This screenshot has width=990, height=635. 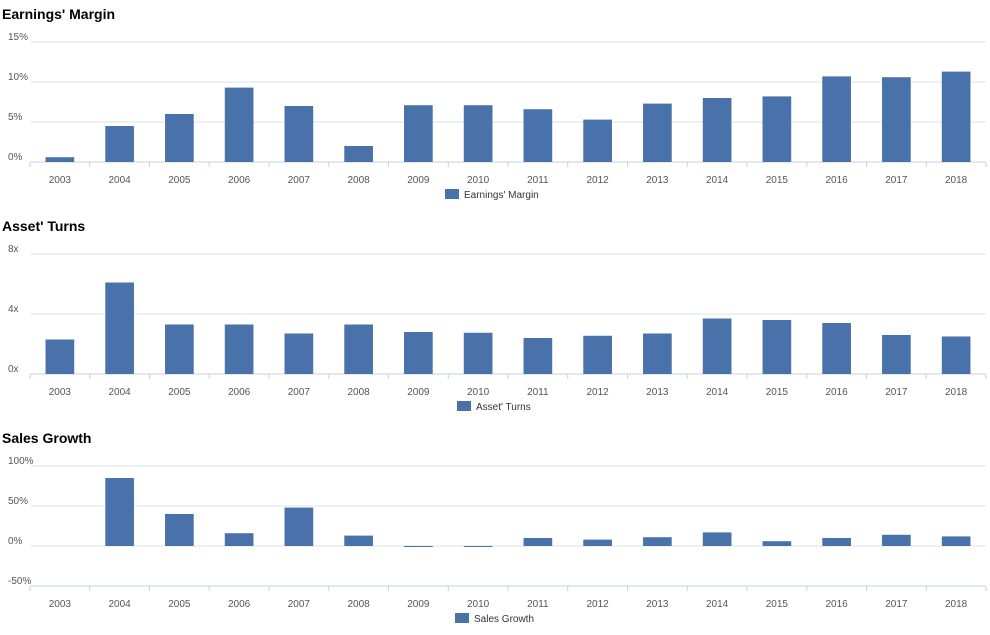 I want to click on bar-2004, so click(x=119, y=328).